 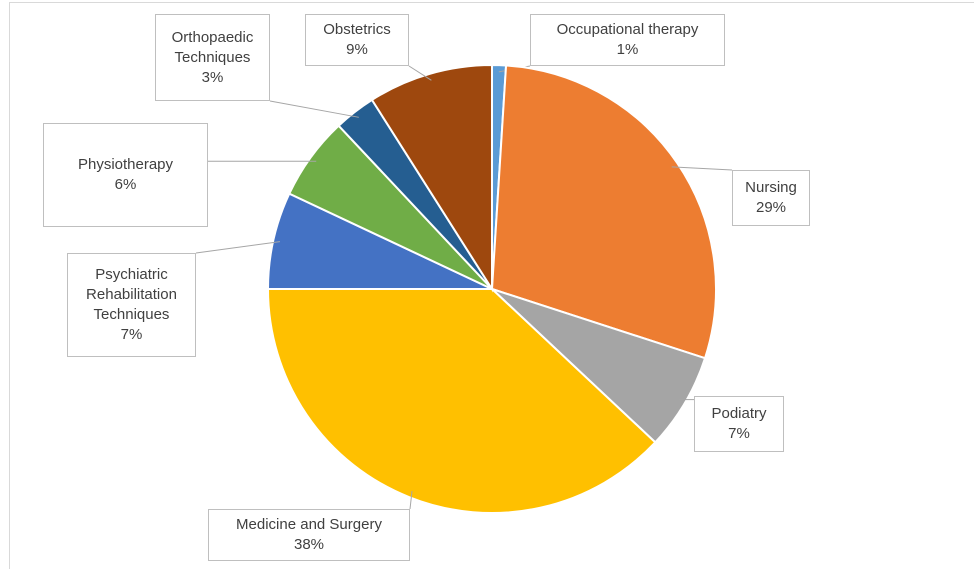 I want to click on data-label: Psychiatric Rehabilitation Techniques 7%, so click(x=131, y=305).